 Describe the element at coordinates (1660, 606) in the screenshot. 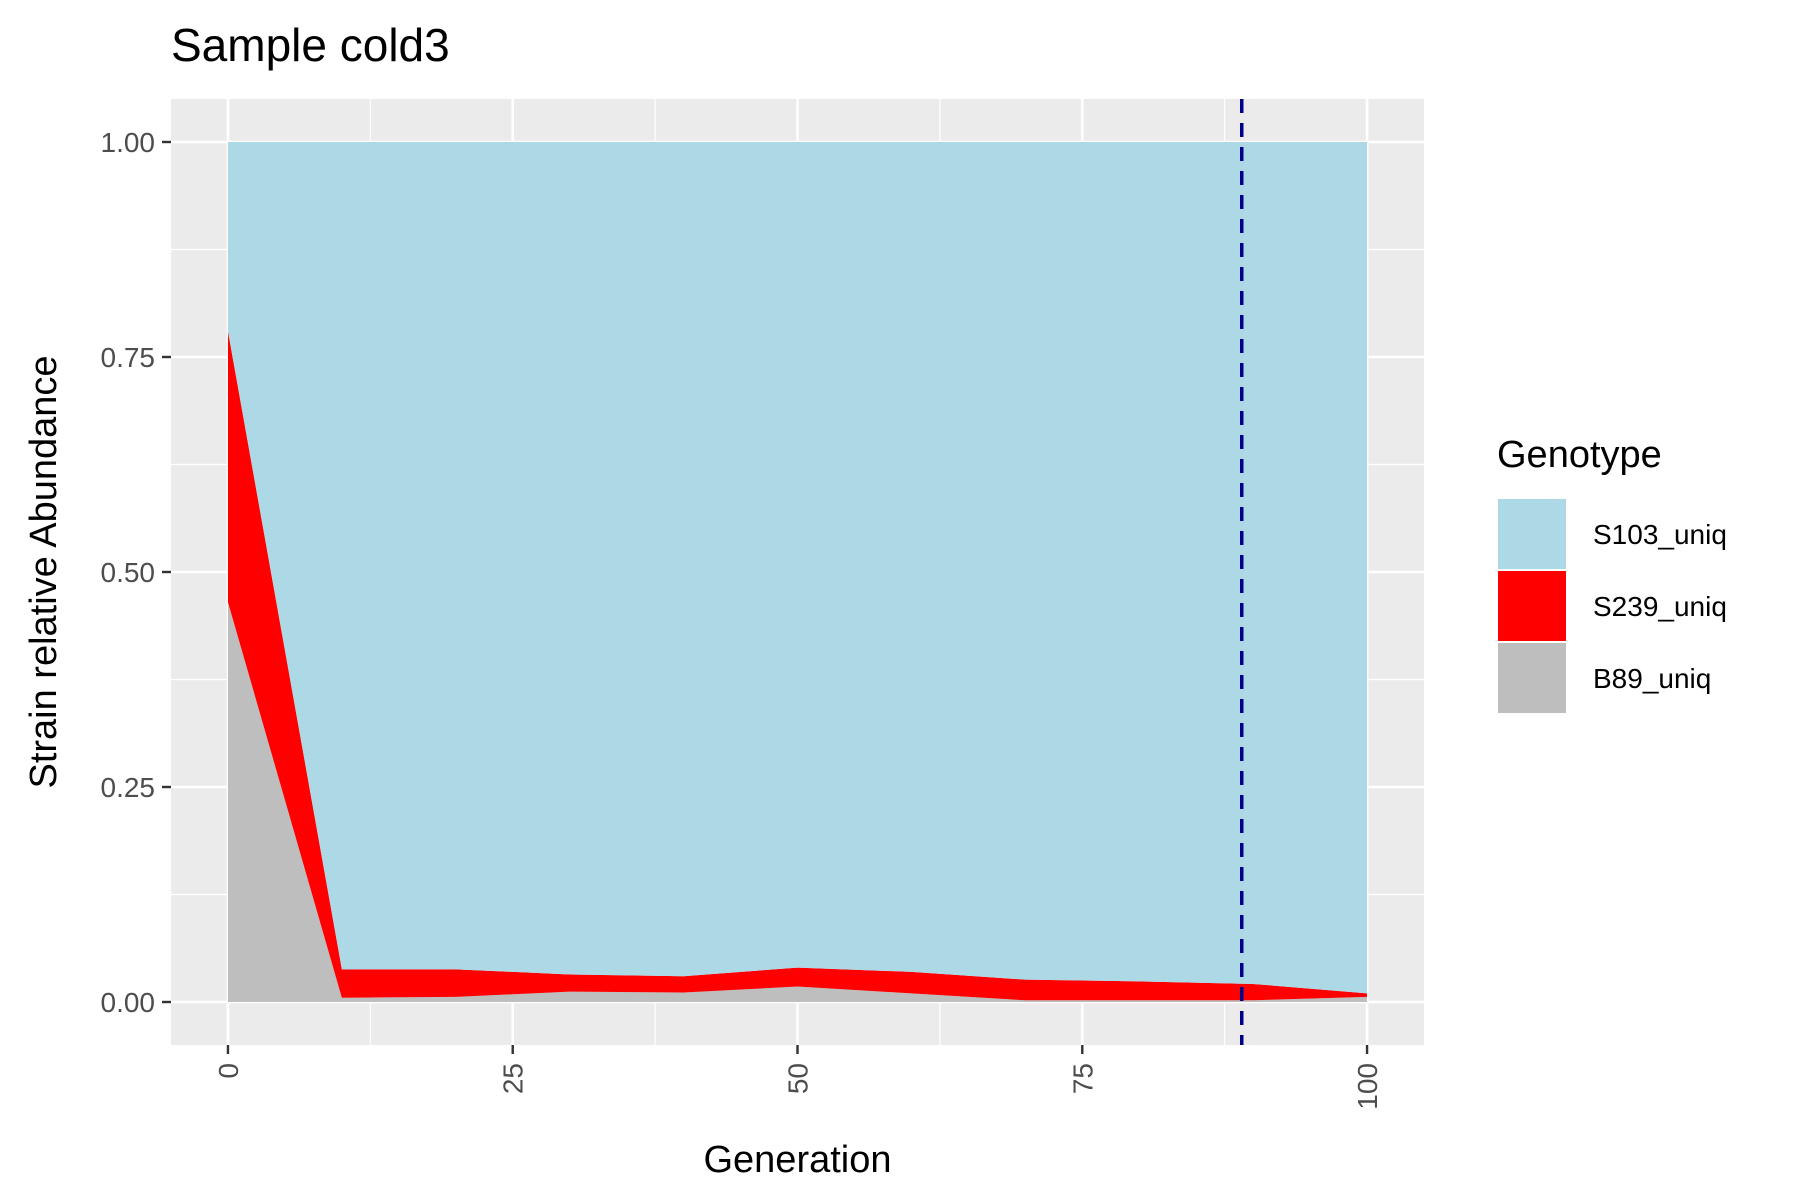

I see `legend-label: S239_uniq` at that location.